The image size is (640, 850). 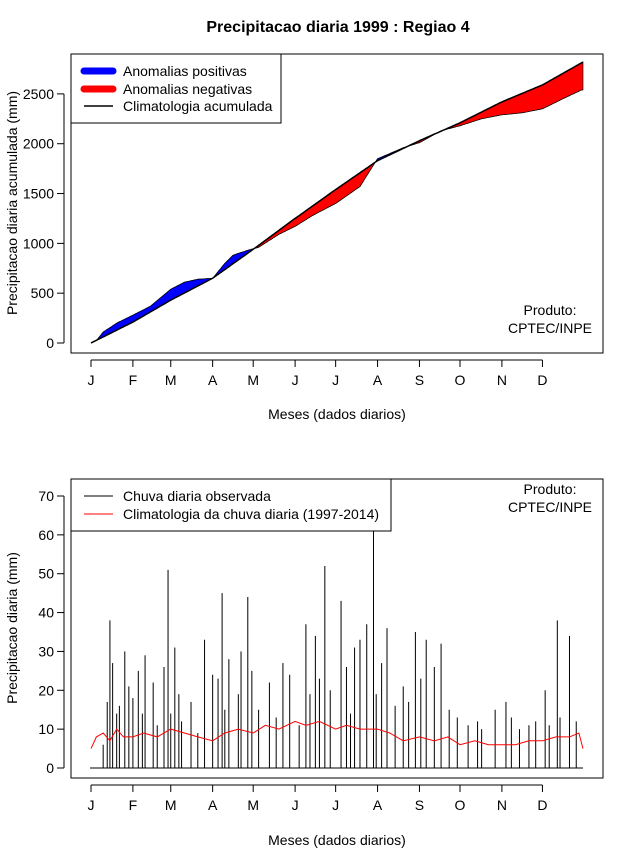 I want to click on y-axis: 0 500 1000 1500 2000 2500, so click(x=44, y=218).